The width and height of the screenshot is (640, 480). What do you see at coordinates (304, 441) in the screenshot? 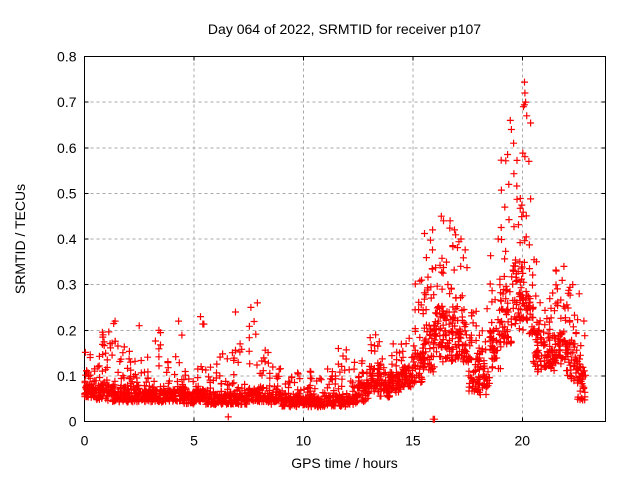
I see `x-tick-label: 10` at bounding box center [304, 441].